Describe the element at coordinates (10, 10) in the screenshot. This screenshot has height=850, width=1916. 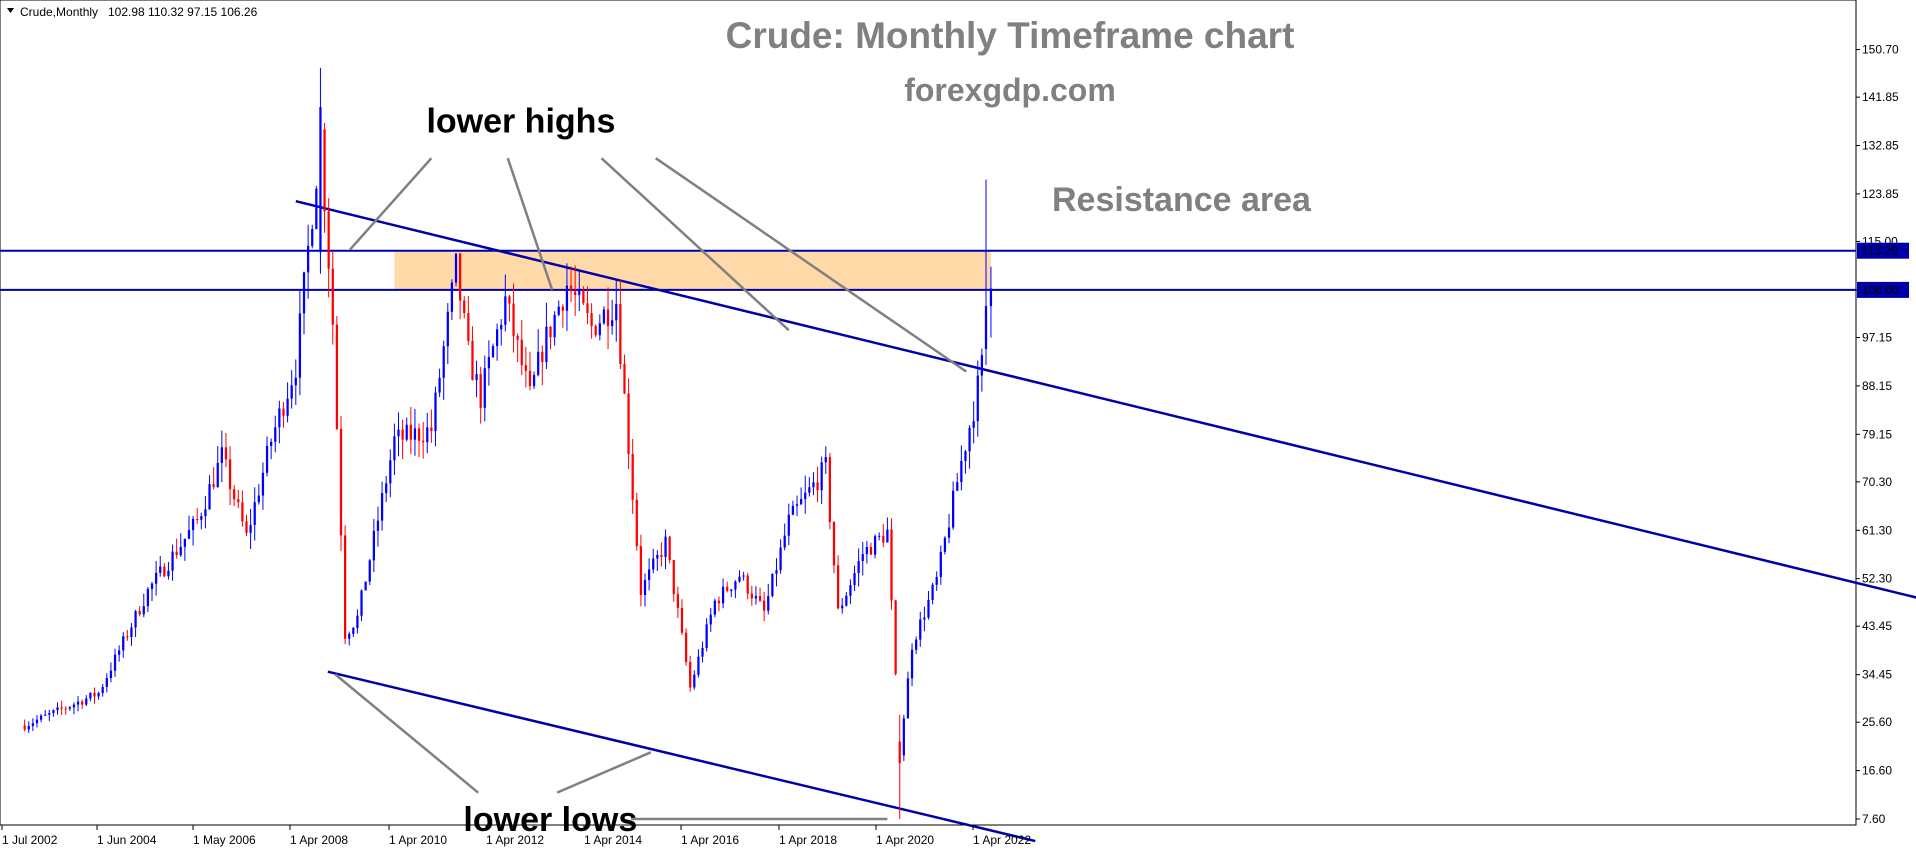
I see `dropdown-triangle-icon` at that location.